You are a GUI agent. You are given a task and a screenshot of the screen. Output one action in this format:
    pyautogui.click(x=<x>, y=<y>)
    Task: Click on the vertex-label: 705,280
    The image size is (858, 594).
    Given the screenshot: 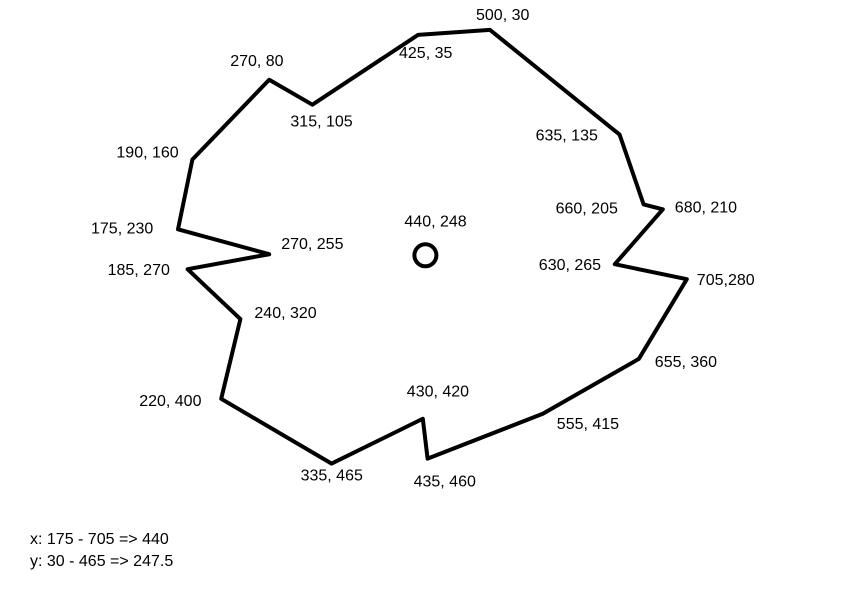 What is the action you would take?
    pyautogui.click(x=726, y=280)
    